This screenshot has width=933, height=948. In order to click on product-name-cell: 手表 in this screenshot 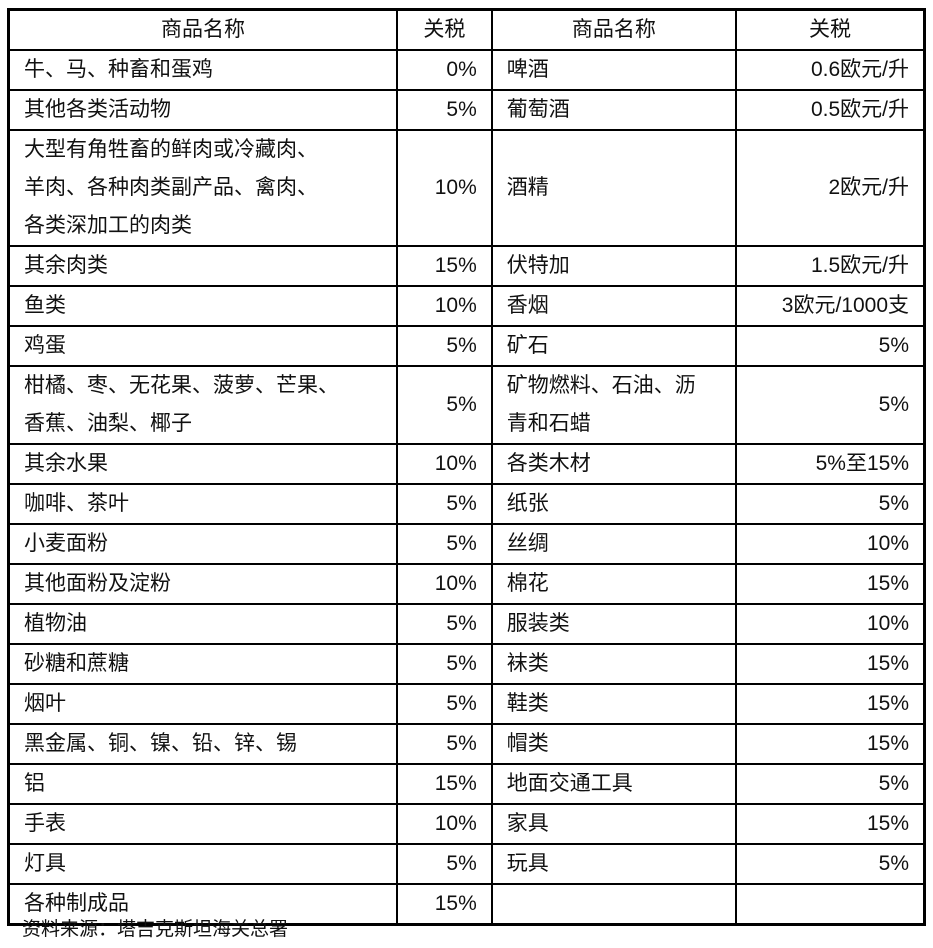, I will do `click(202, 824)`.